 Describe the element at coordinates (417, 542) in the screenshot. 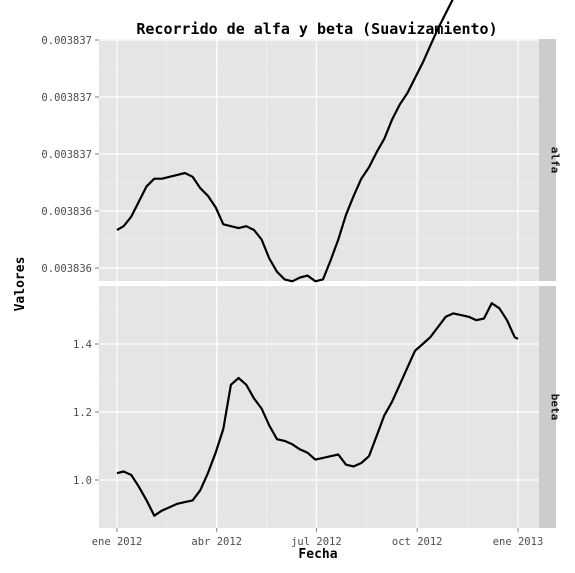

I see `x-tick-label: oct 2012` at that location.